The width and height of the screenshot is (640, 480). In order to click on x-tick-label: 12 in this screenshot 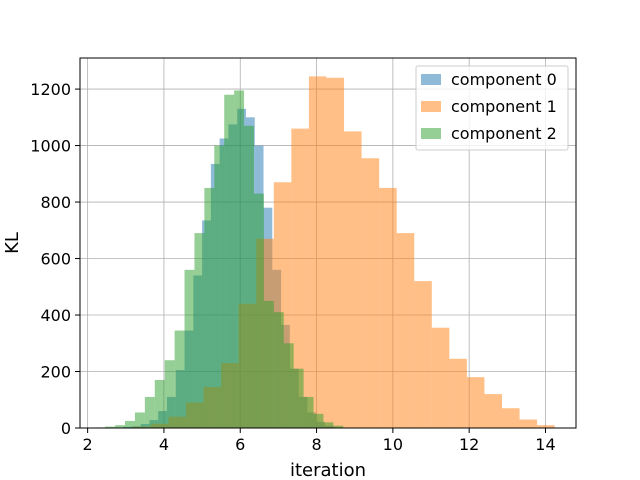, I will do `click(469, 444)`.